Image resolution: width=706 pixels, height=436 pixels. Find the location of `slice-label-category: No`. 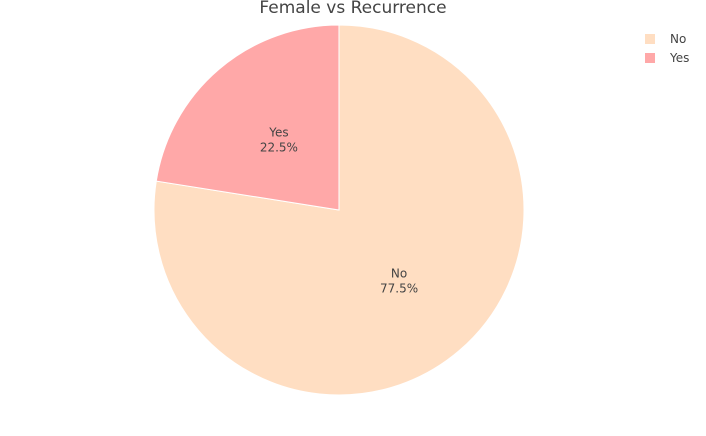

slice-label-category: No is located at coordinates (399, 273).